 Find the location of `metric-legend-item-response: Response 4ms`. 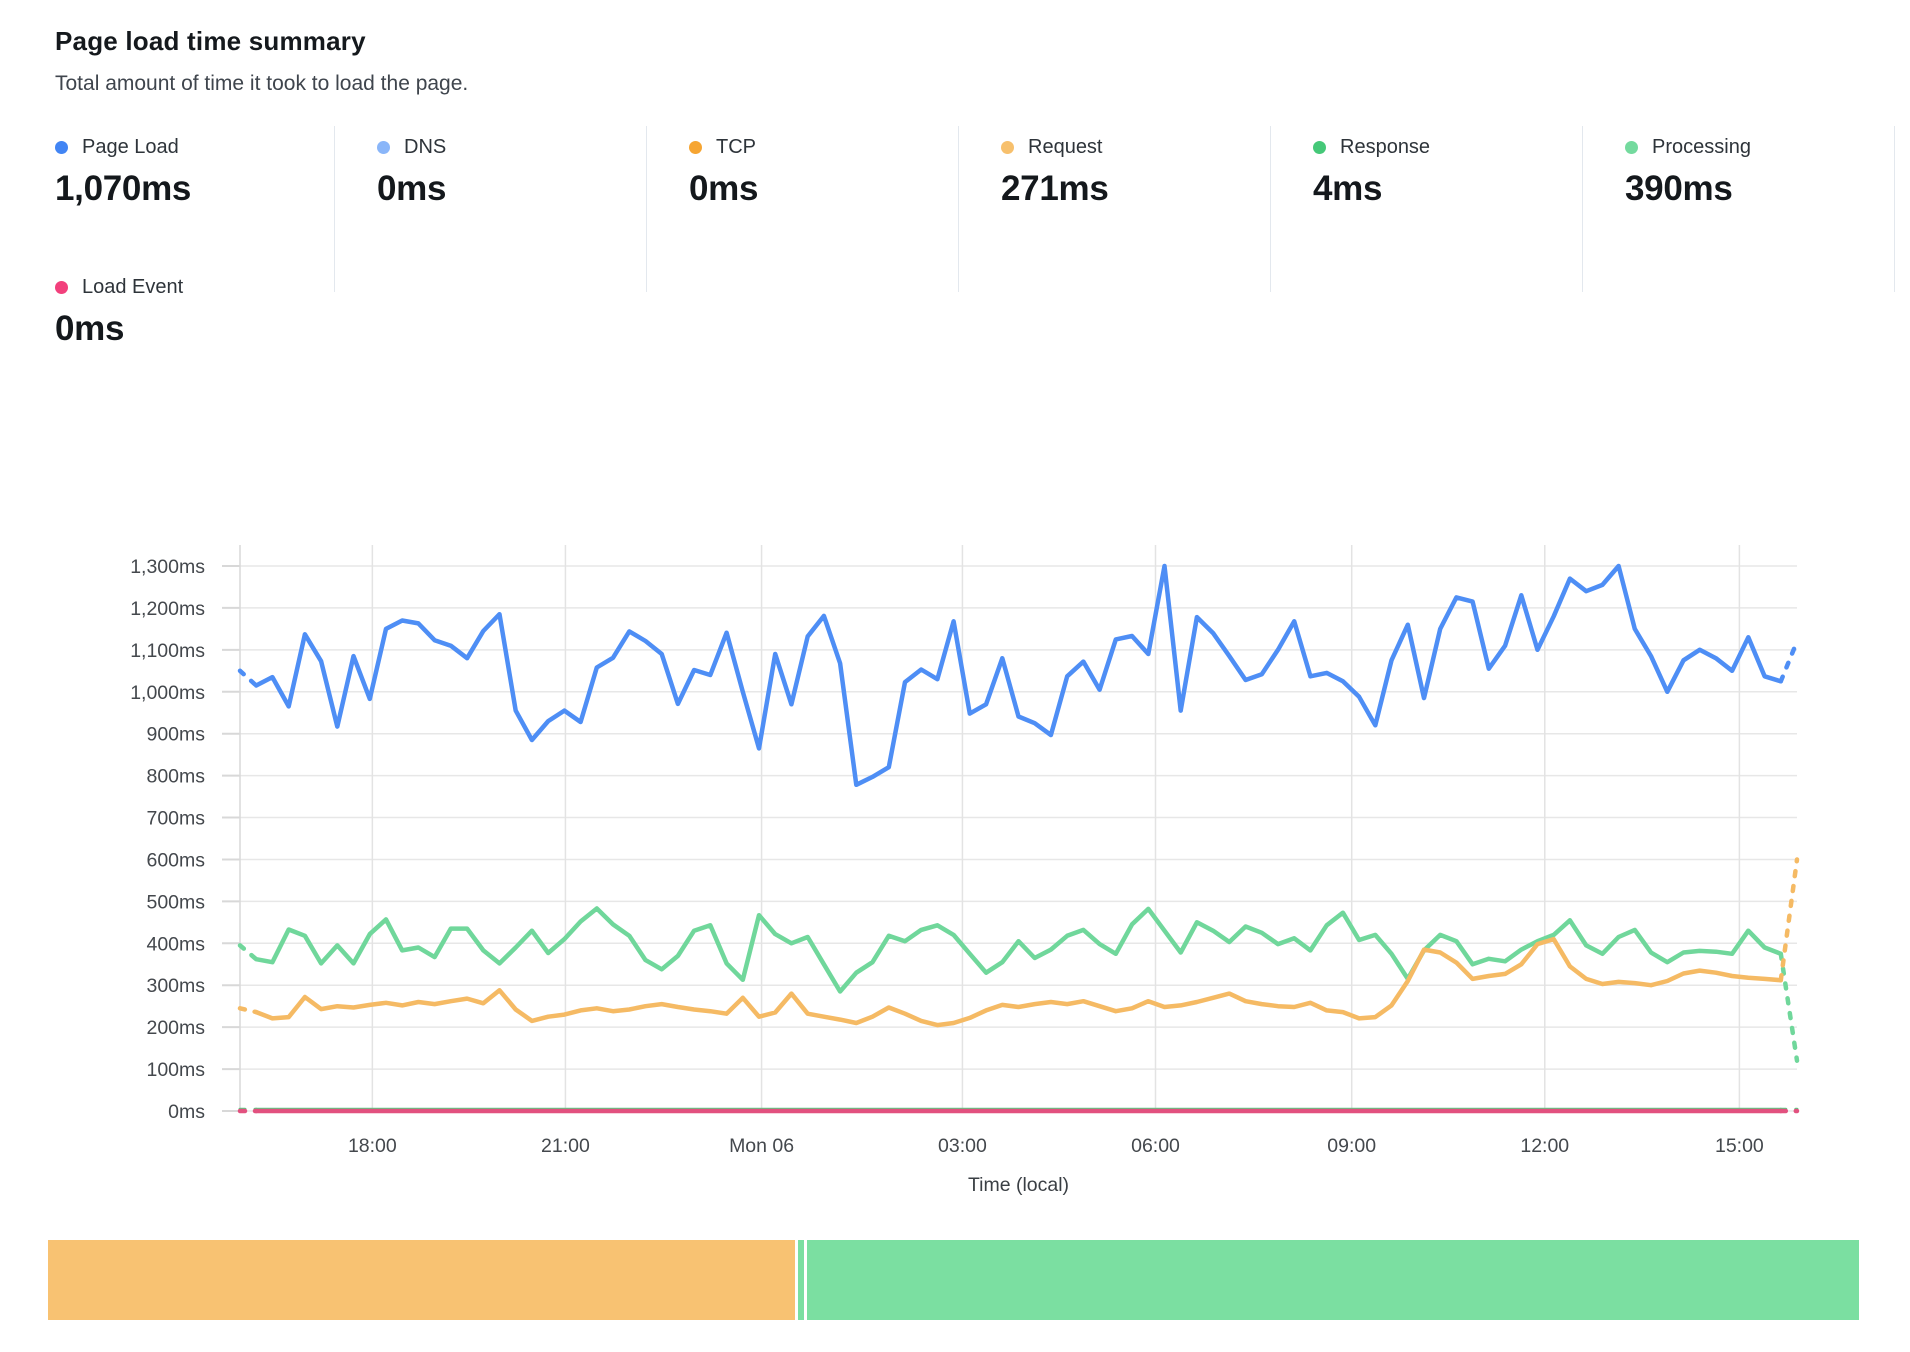

metric-legend-item-response: Response 4ms is located at coordinates (1427, 209).